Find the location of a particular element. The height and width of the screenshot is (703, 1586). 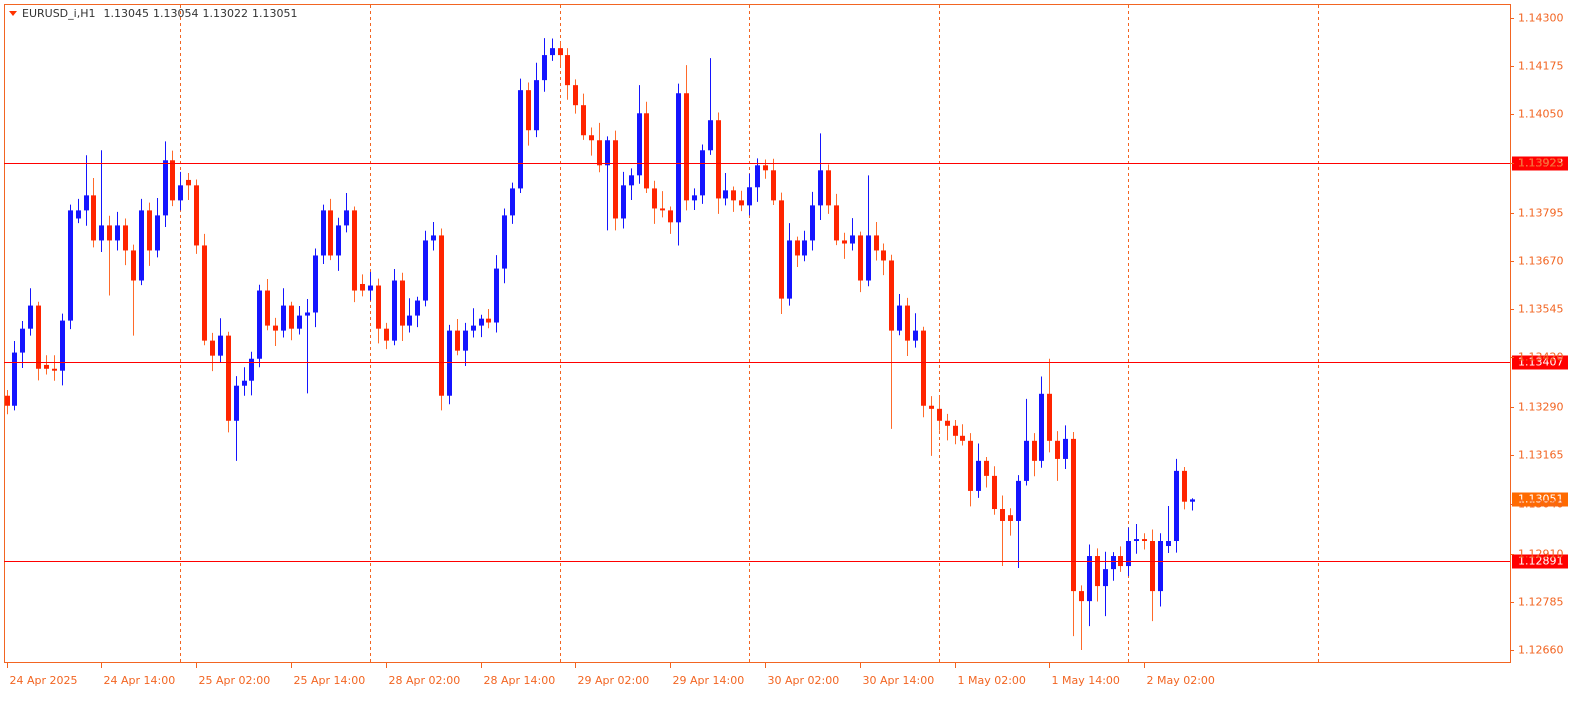

y-tick-label: 1.12660 is located at coordinates (1541, 650).